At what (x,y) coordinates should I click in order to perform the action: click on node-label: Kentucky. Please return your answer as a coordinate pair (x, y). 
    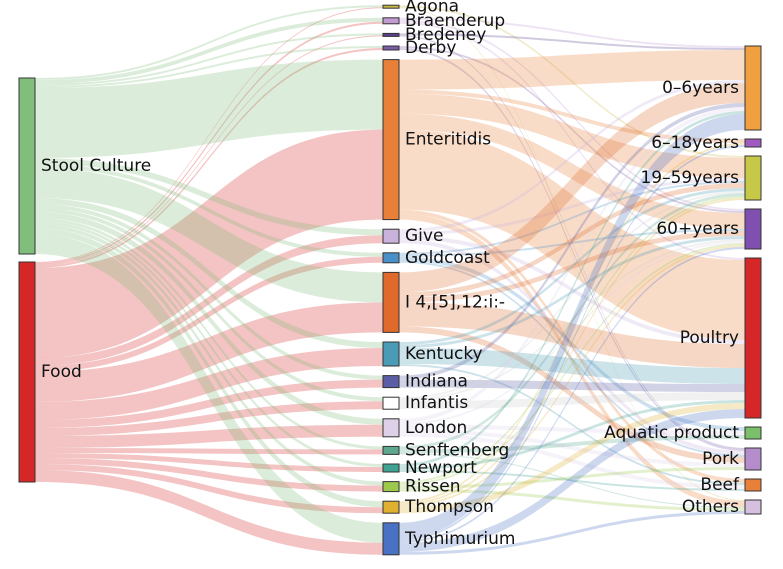
    Looking at the image, I should click on (444, 354).